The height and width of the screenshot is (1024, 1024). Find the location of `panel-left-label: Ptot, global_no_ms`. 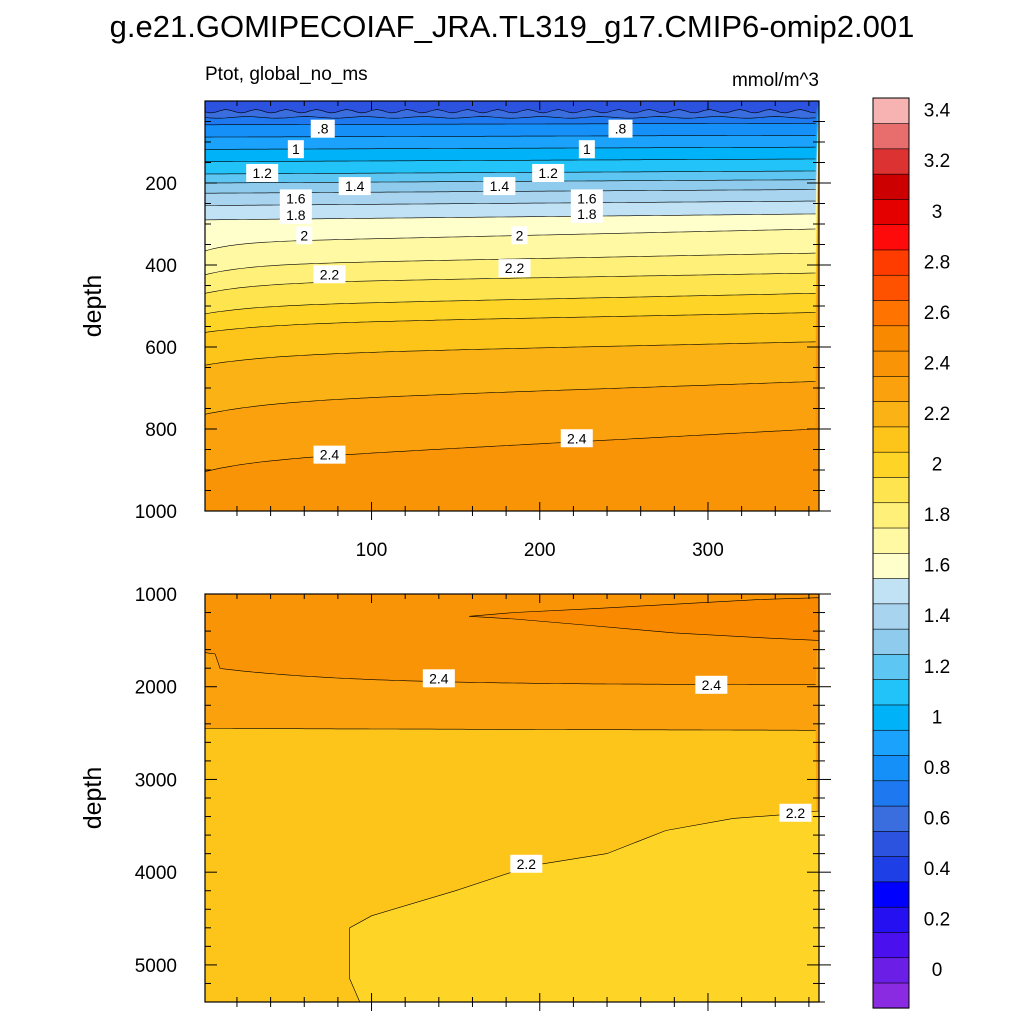

panel-left-label: Ptot, global_no_ms is located at coordinates (286, 74).